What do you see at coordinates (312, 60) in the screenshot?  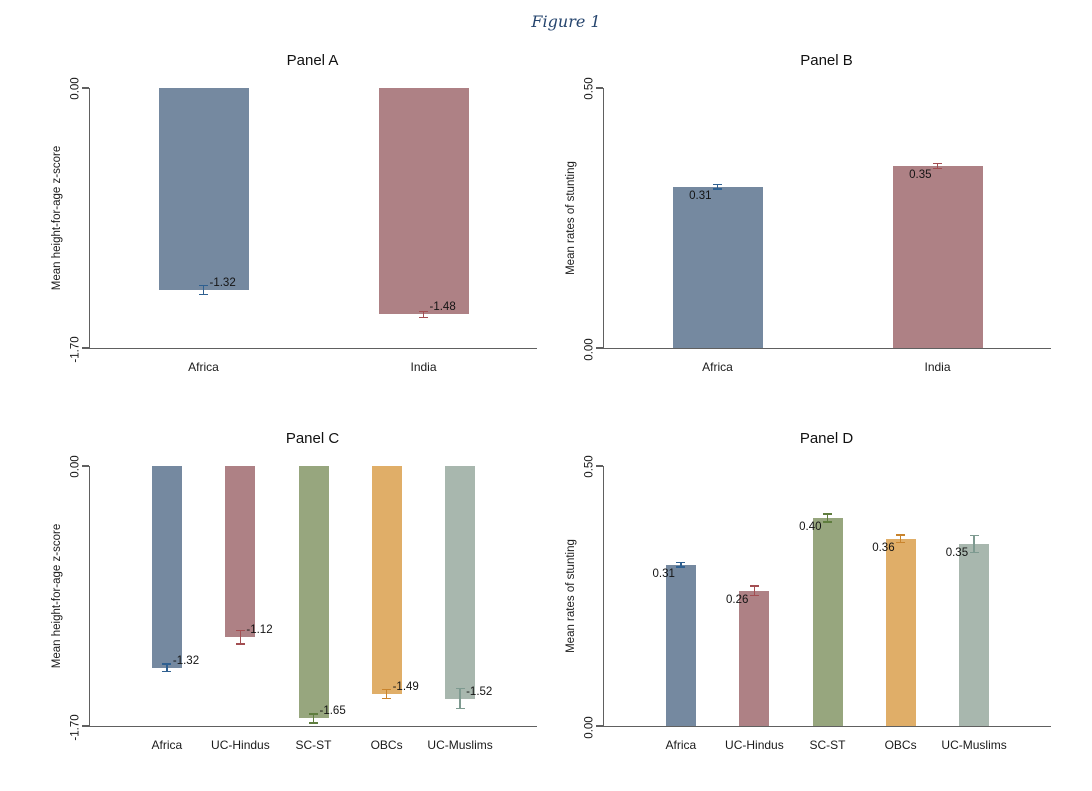 I see `panel-title: Panel A` at bounding box center [312, 60].